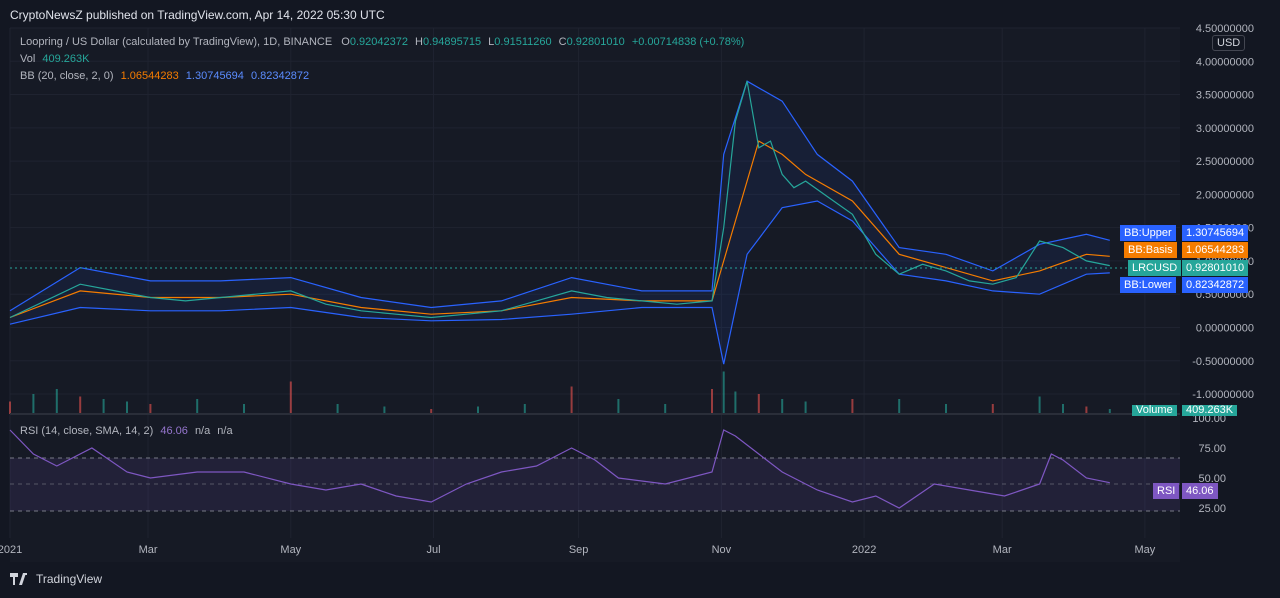 This screenshot has height=598, width=1280. I want to click on bb-lower-tag-label: BB:Lower, so click(1148, 285).